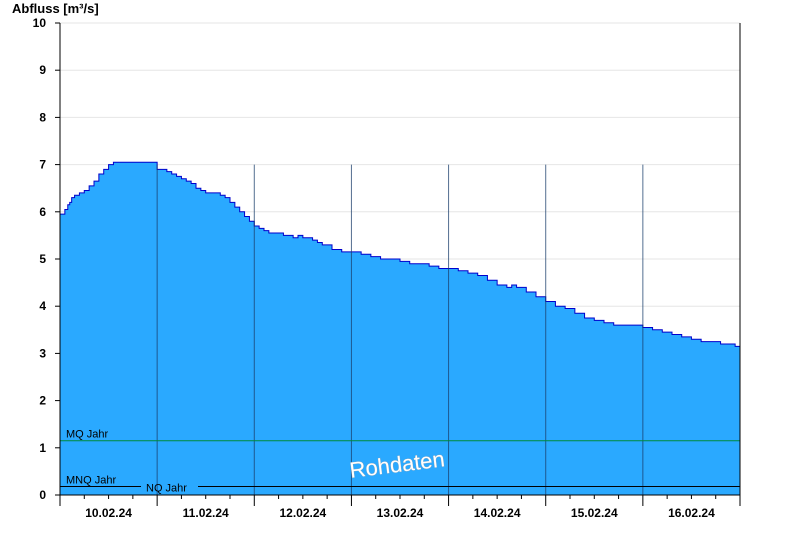 This screenshot has width=800, height=550. I want to click on y-axis-ticks: 0 1 2 3 4 5 6 7 8 9 10, so click(46, 259).